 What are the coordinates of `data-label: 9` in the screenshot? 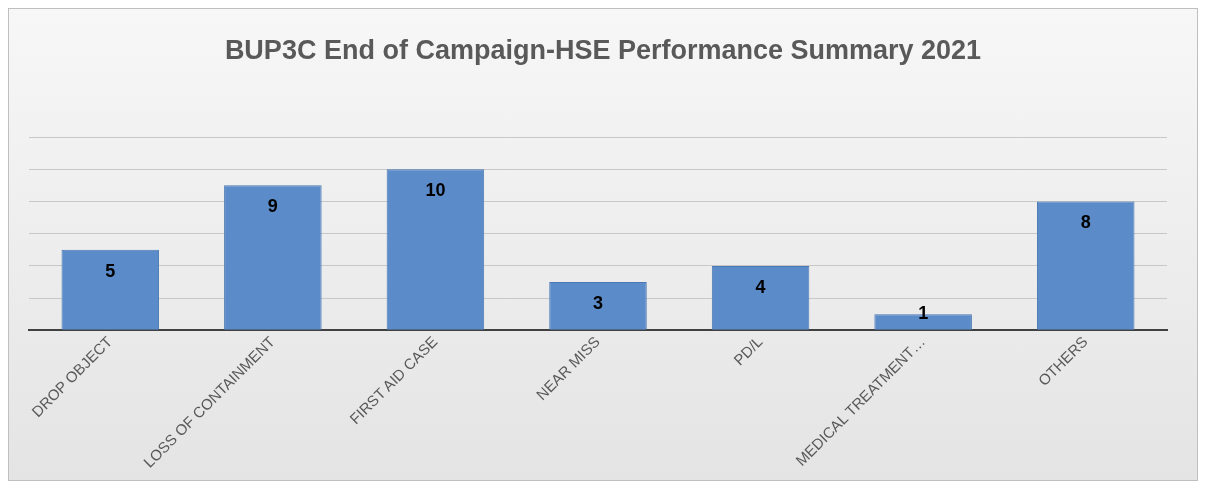 It's located at (272, 206).